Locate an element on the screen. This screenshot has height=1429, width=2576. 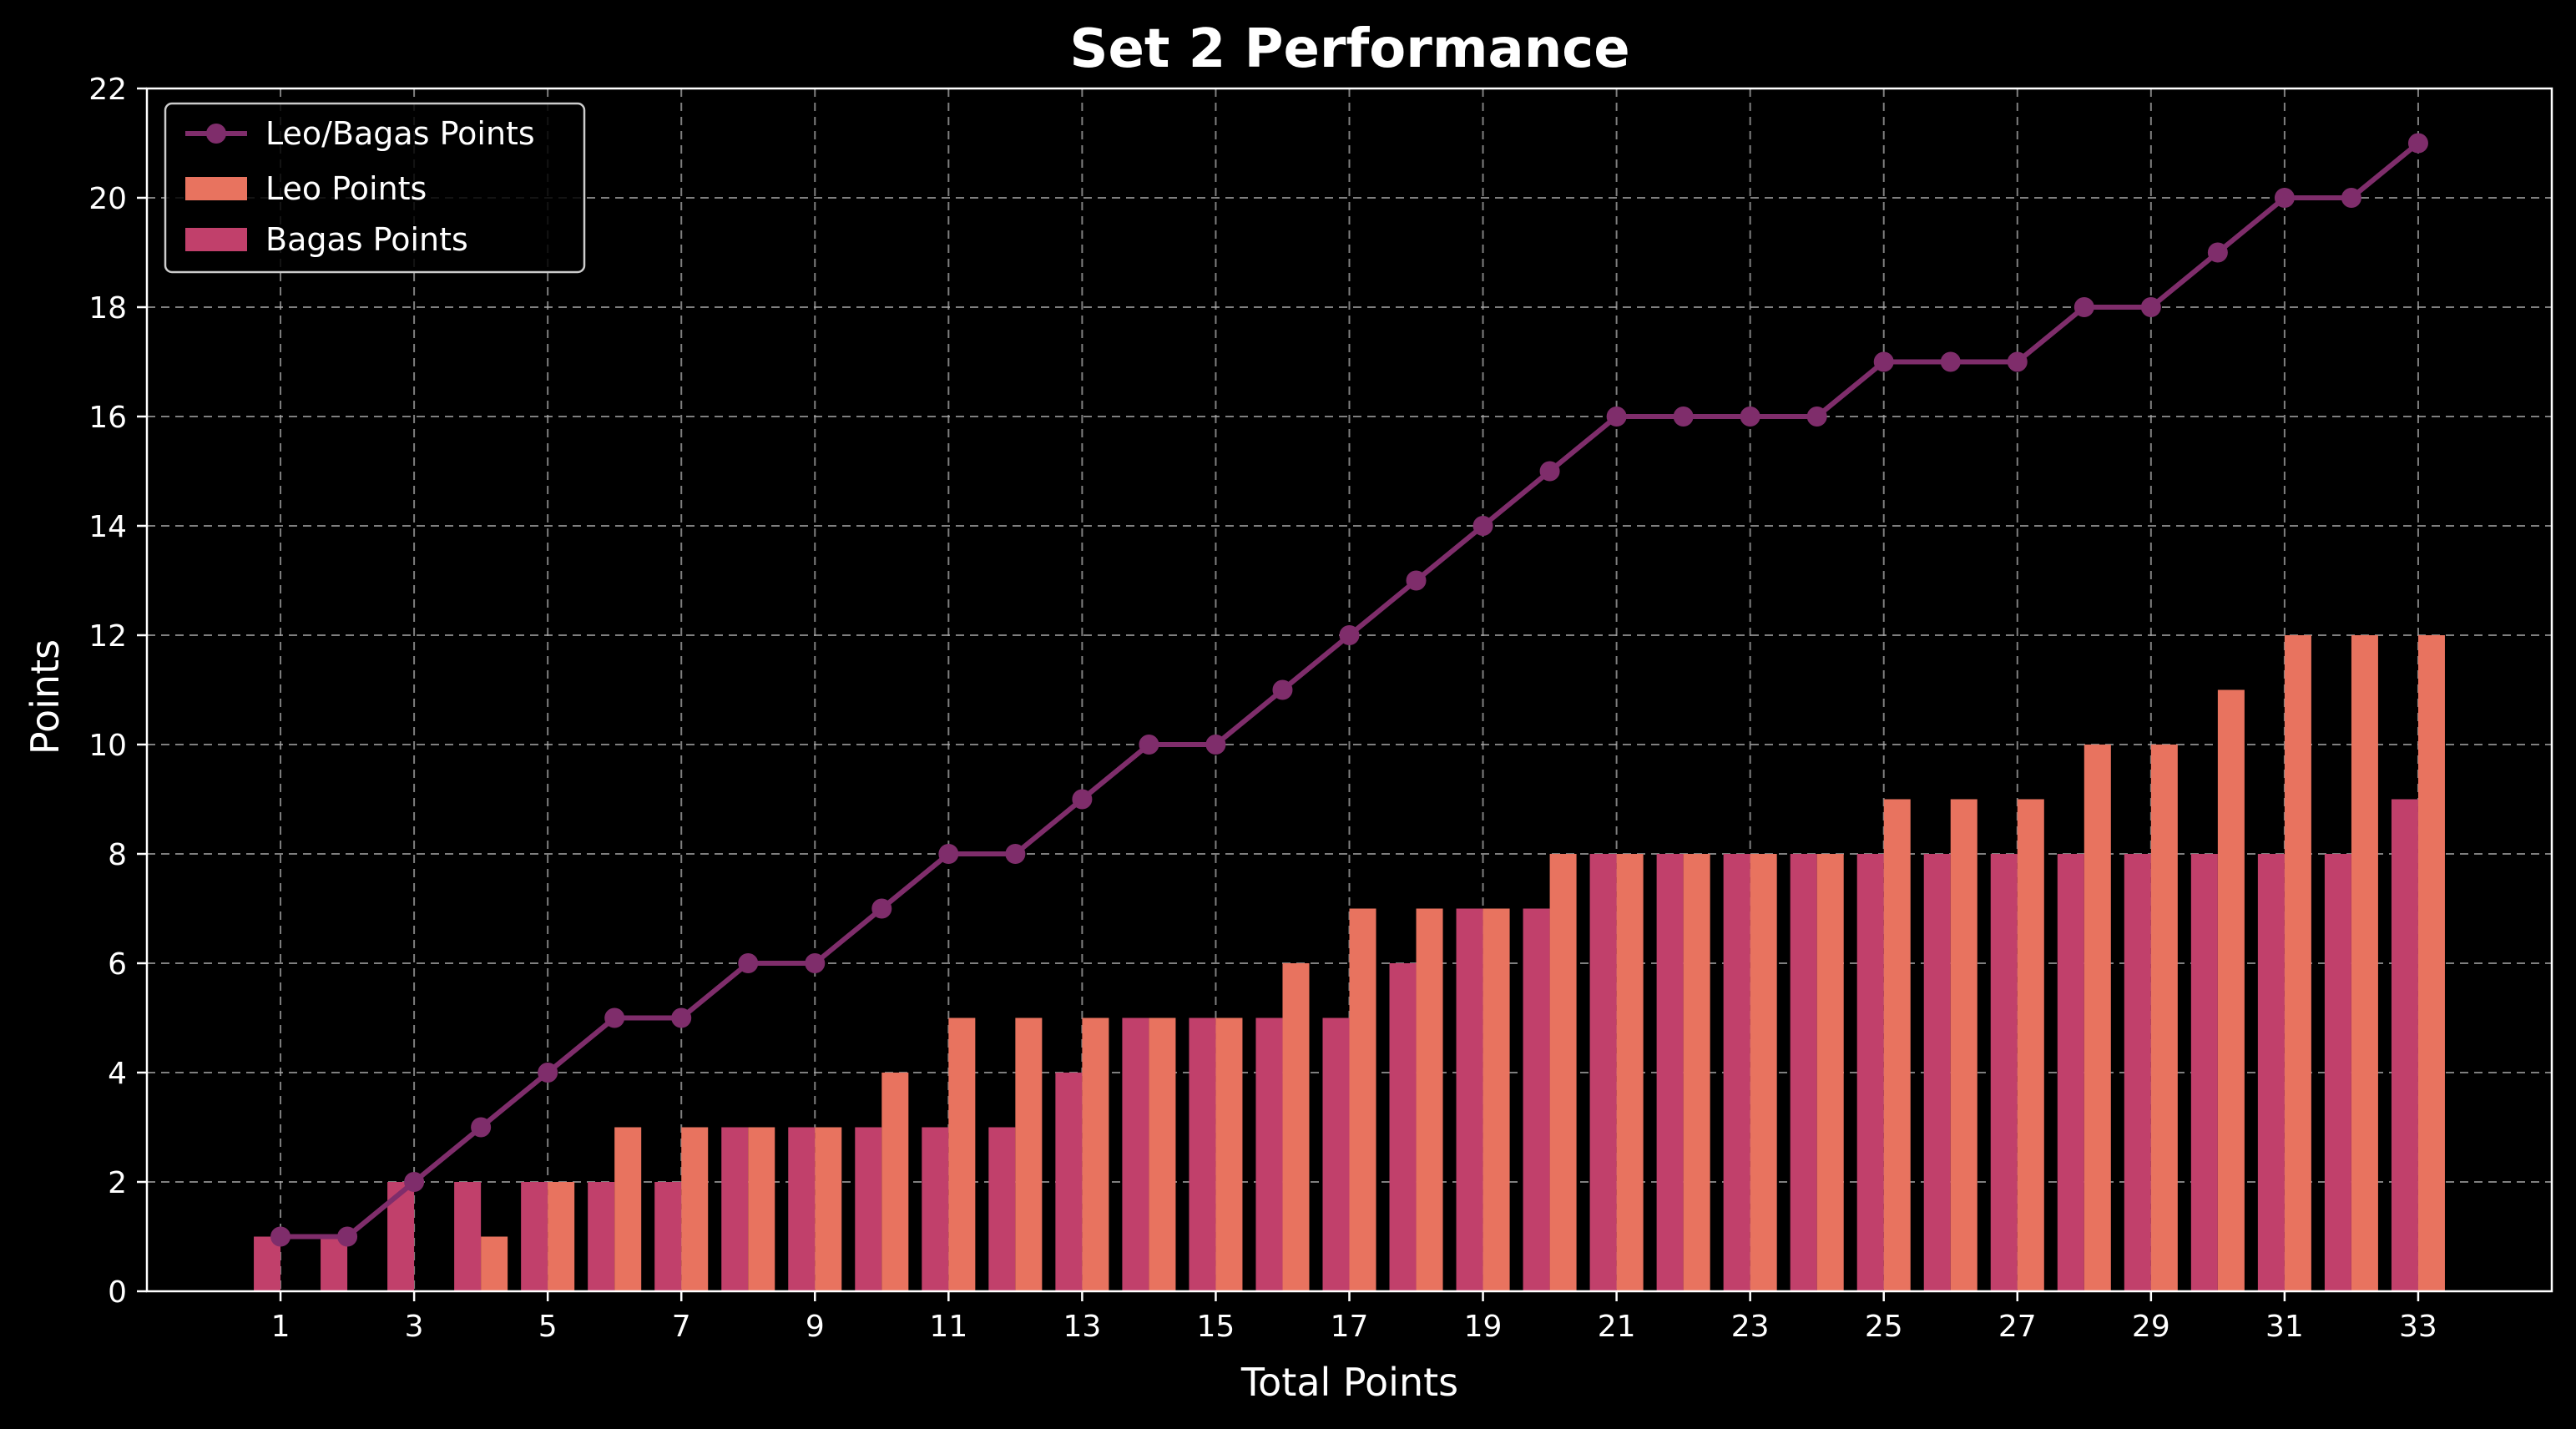
legend: Leo/Bagas Points Leo Points Bagas Points is located at coordinates (375, 188).